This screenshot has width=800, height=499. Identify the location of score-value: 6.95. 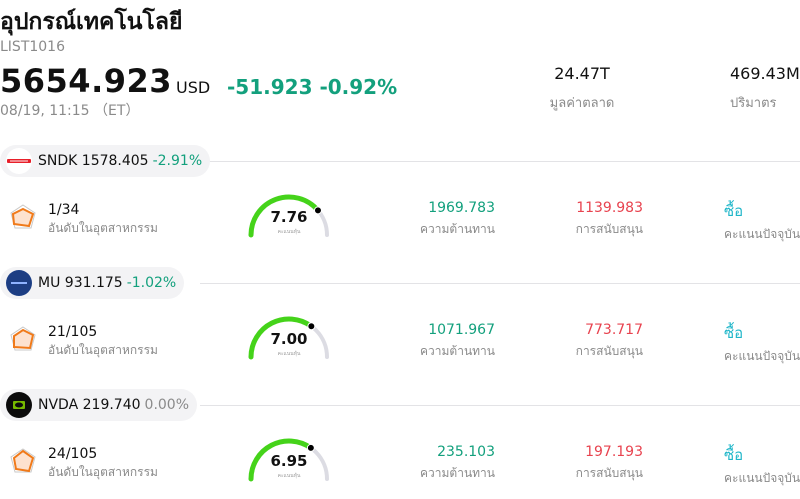
(289, 461).